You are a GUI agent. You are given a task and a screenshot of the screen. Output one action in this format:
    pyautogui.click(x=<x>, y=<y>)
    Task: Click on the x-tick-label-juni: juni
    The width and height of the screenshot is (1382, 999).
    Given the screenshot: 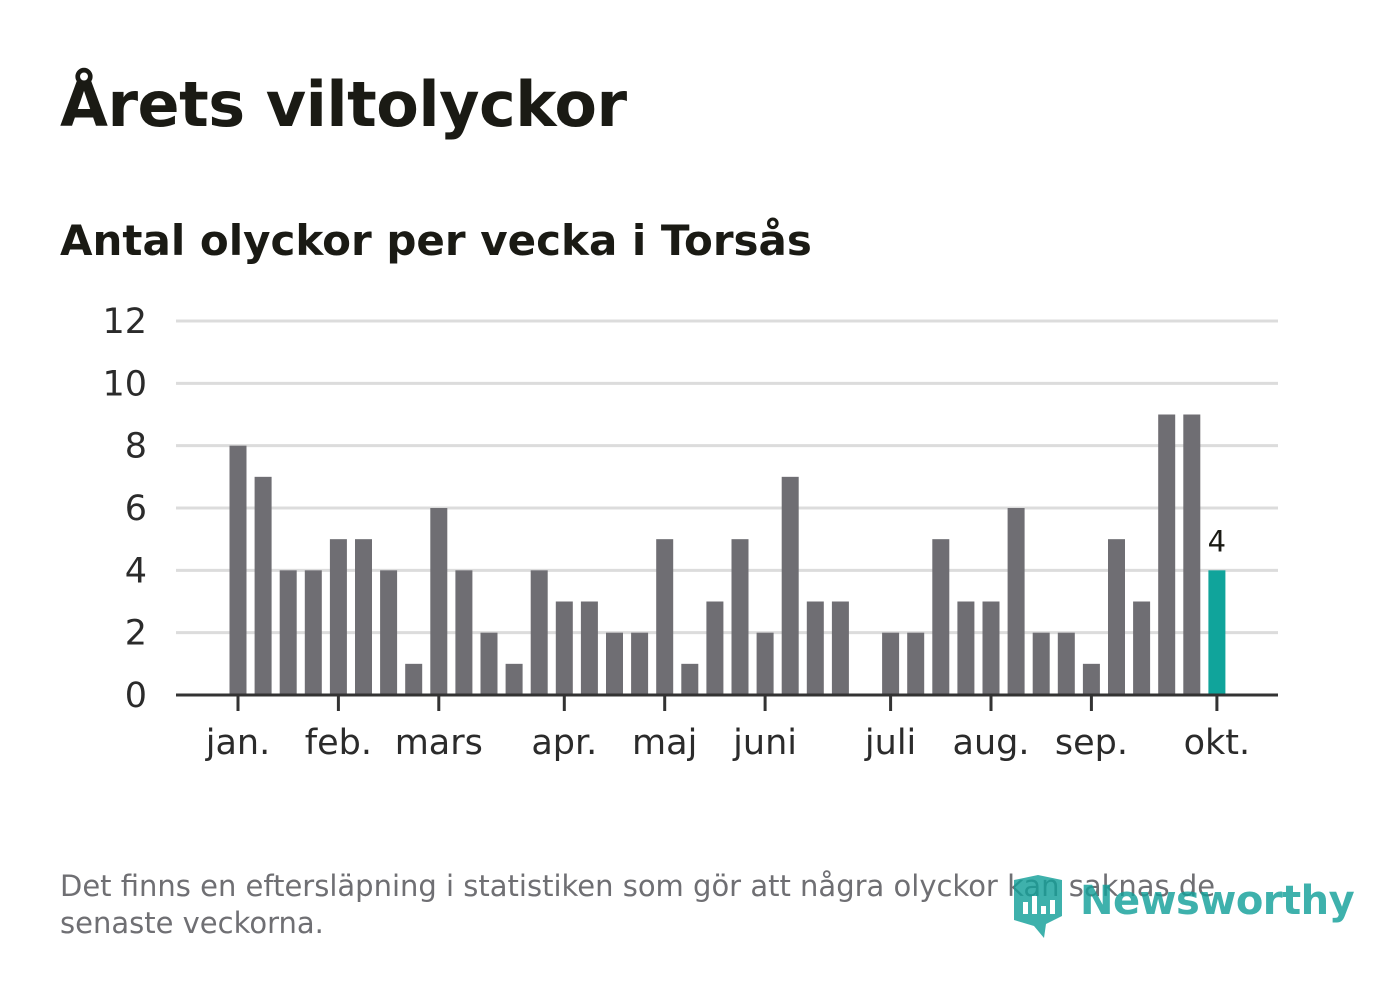 What is the action you would take?
    pyautogui.click(x=764, y=743)
    